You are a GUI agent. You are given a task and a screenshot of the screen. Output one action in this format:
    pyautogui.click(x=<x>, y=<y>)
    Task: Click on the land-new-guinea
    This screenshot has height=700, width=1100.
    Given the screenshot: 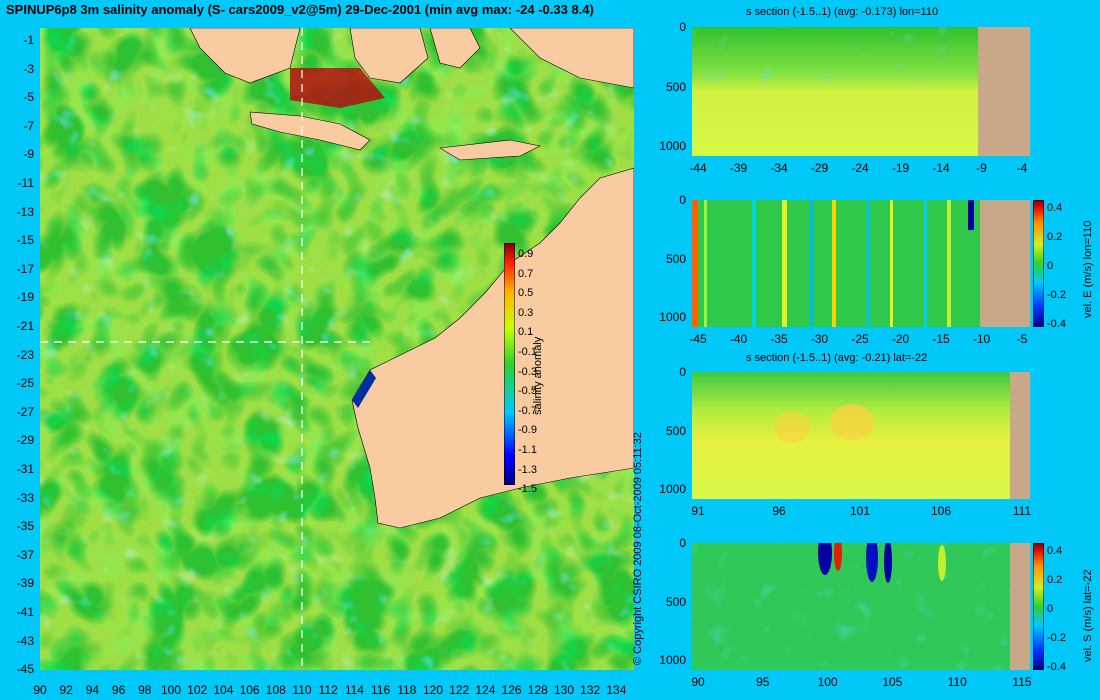 What is the action you would take?
    pyautogui.click(x=571, y=58)
    